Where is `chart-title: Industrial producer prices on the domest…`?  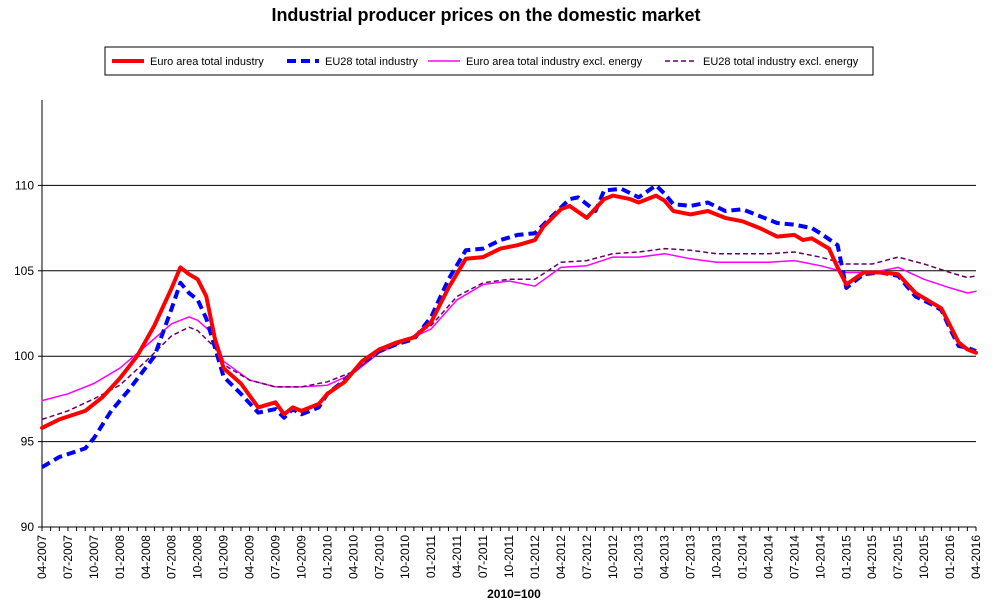
chart-title: Industrial producer prices on the domest… is located at coordinates (485, 15).